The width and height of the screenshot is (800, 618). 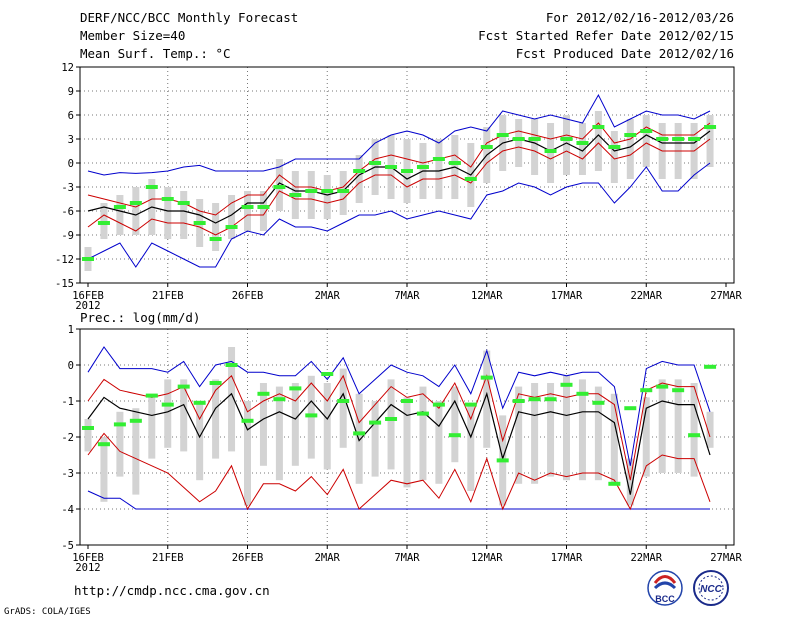 I want to click on source-url-label: http://cmdp.ncc.cma.gov.cn, so click(x=172, y=590).